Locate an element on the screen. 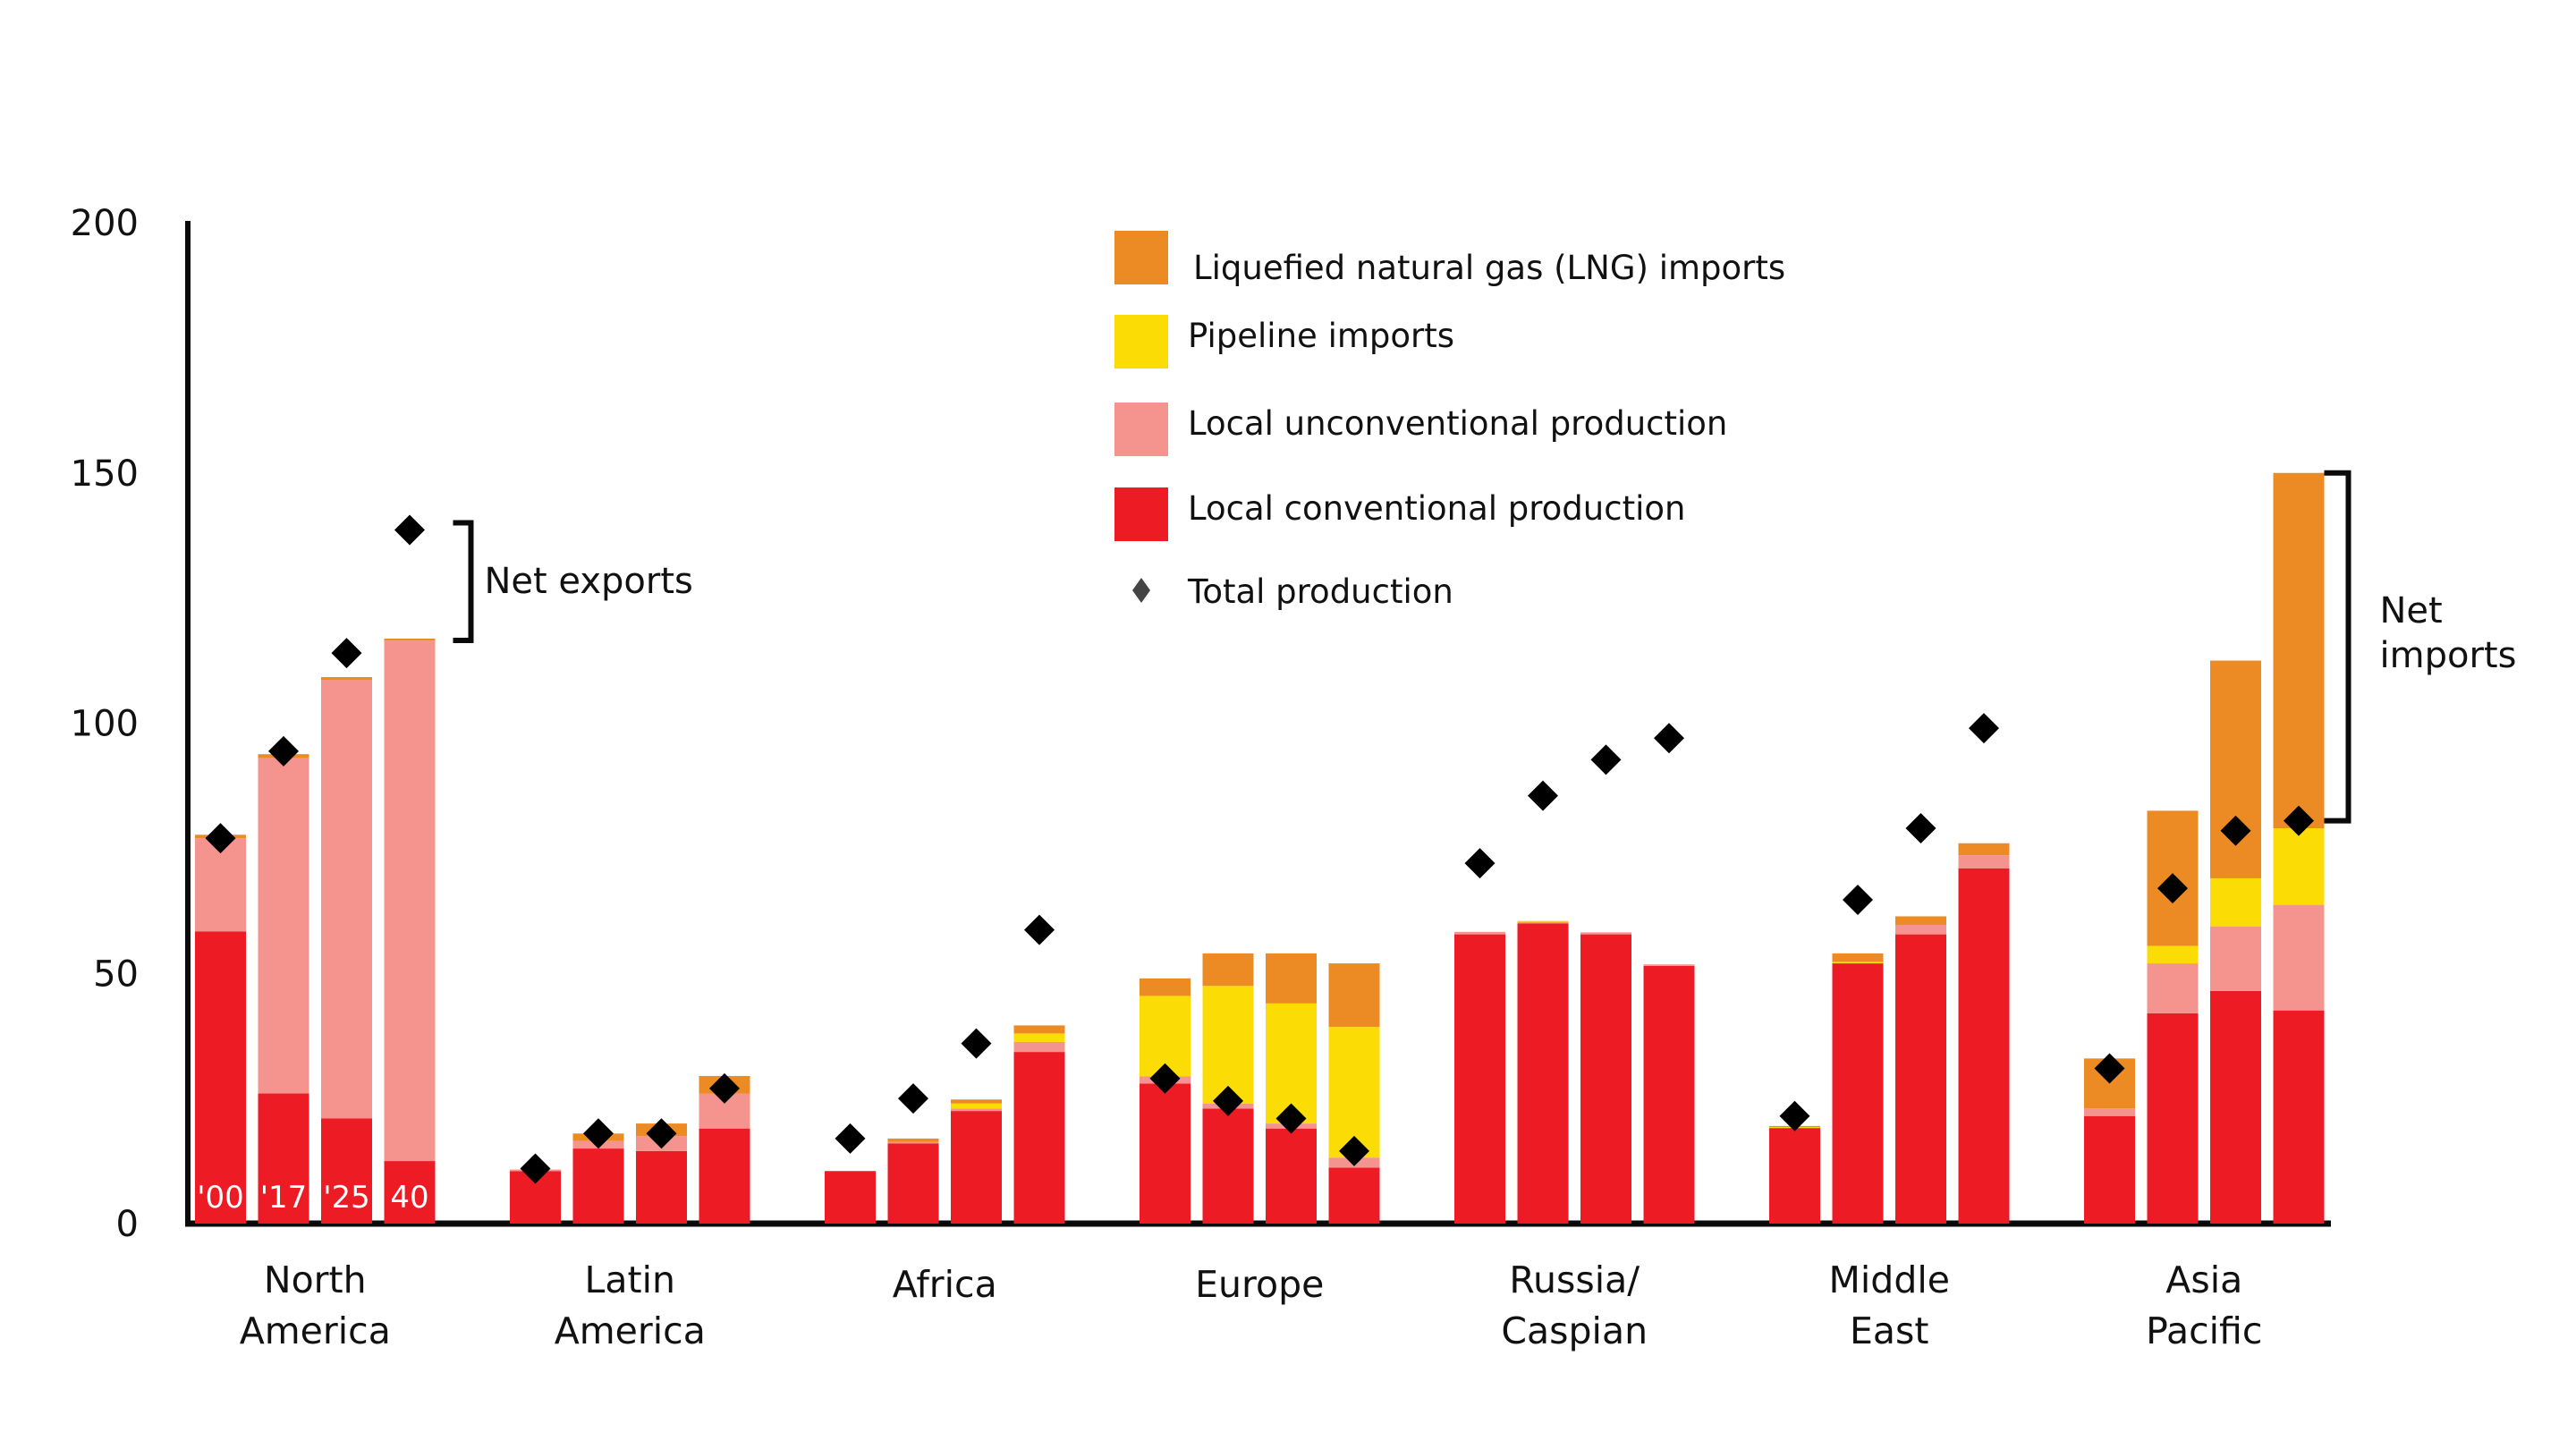 The width and height of the screenshot is (2576, 1449). region-label: North America is located at coordinates (315, 1305).